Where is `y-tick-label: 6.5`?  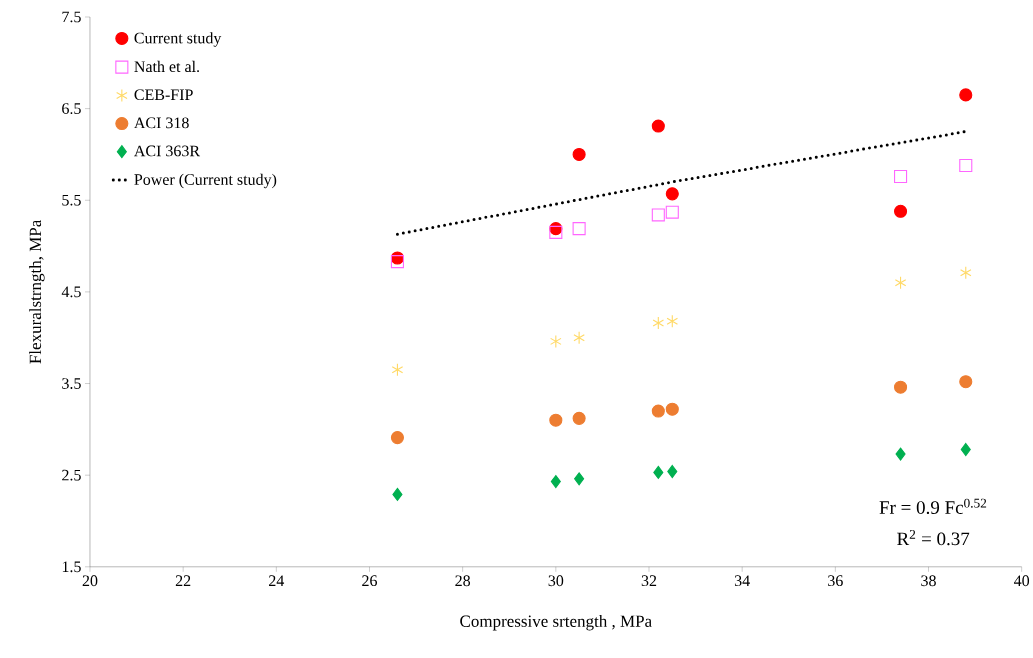
y-tick-label: 6.5 is located at coordinates (71, 109).